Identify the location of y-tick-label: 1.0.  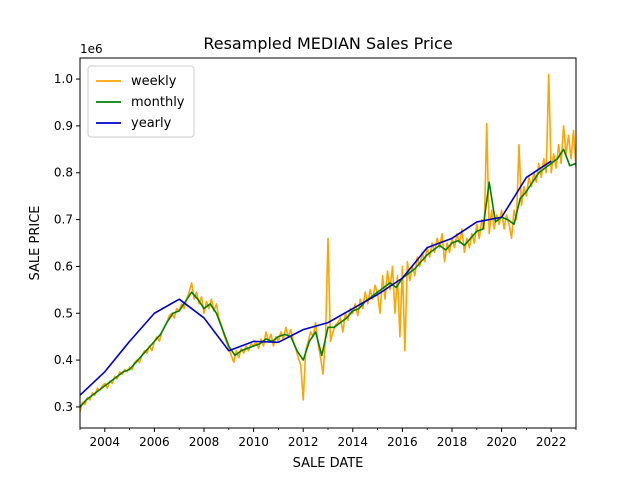
(63, 79).